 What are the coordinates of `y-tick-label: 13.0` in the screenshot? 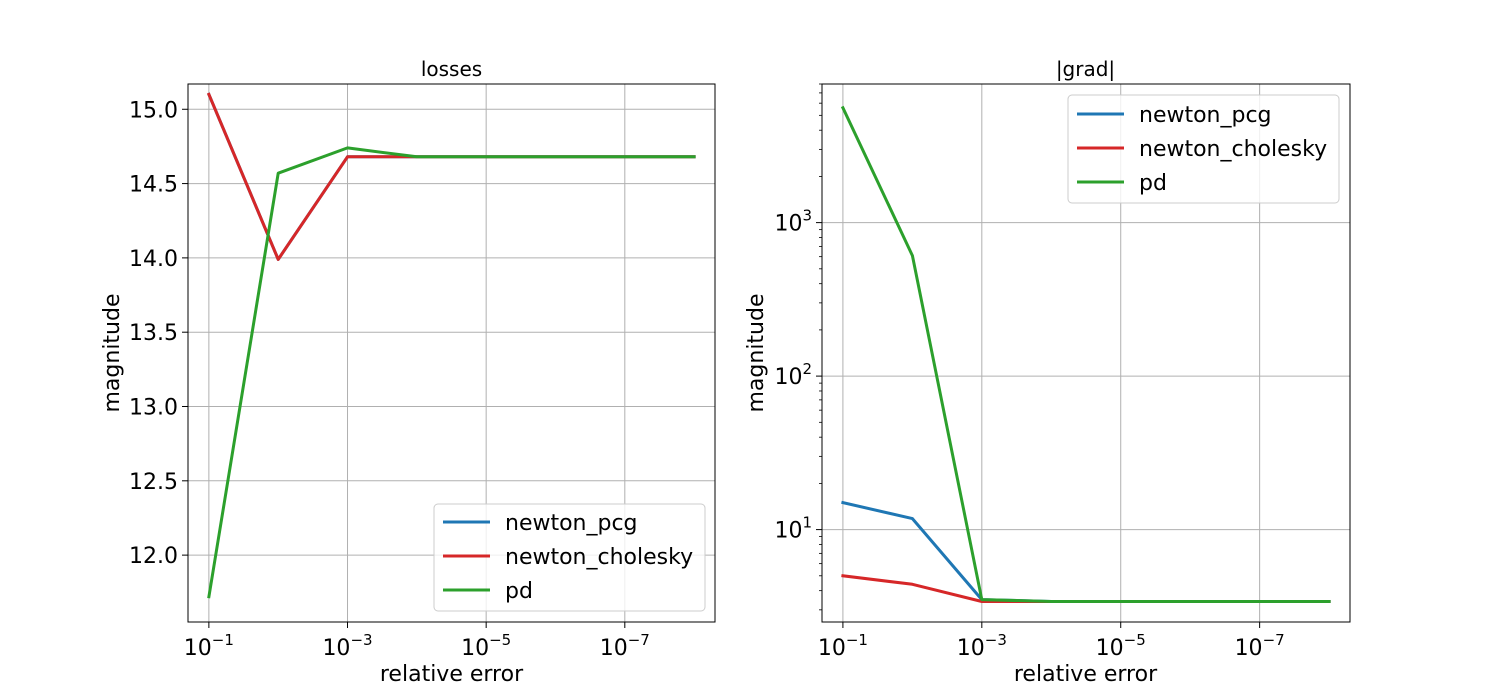 It's located at (153, 408).